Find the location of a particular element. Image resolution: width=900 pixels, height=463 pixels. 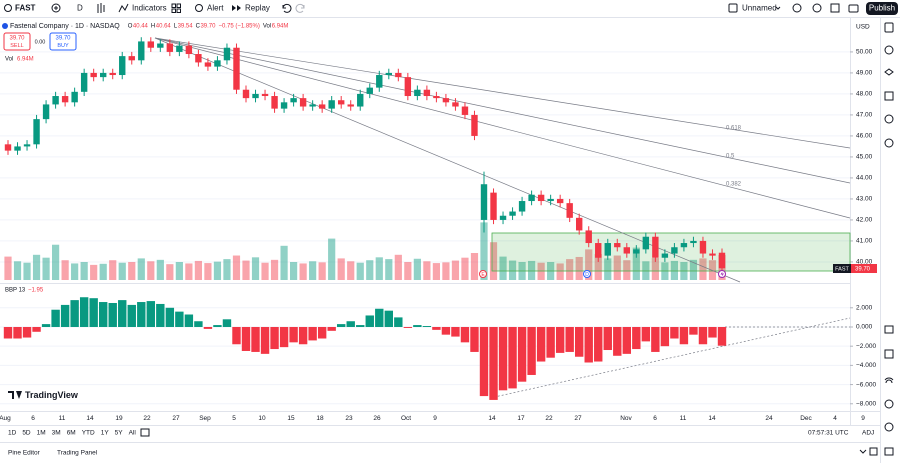

undo is located at coordinates (287, 8).